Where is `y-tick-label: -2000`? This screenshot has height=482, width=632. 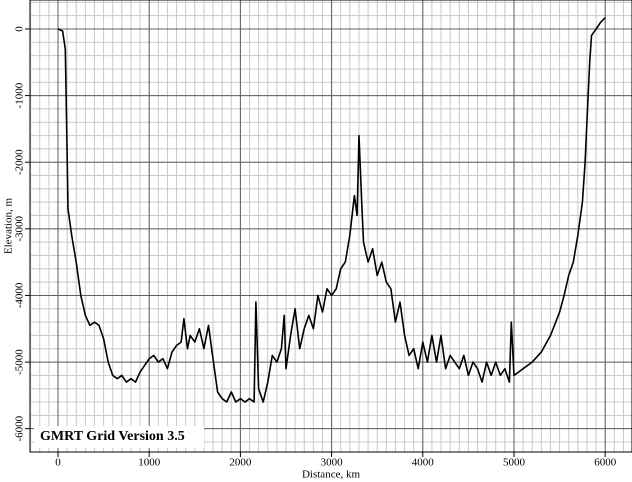 y-tick-label: -2000 is located at coordinates (20, 162).